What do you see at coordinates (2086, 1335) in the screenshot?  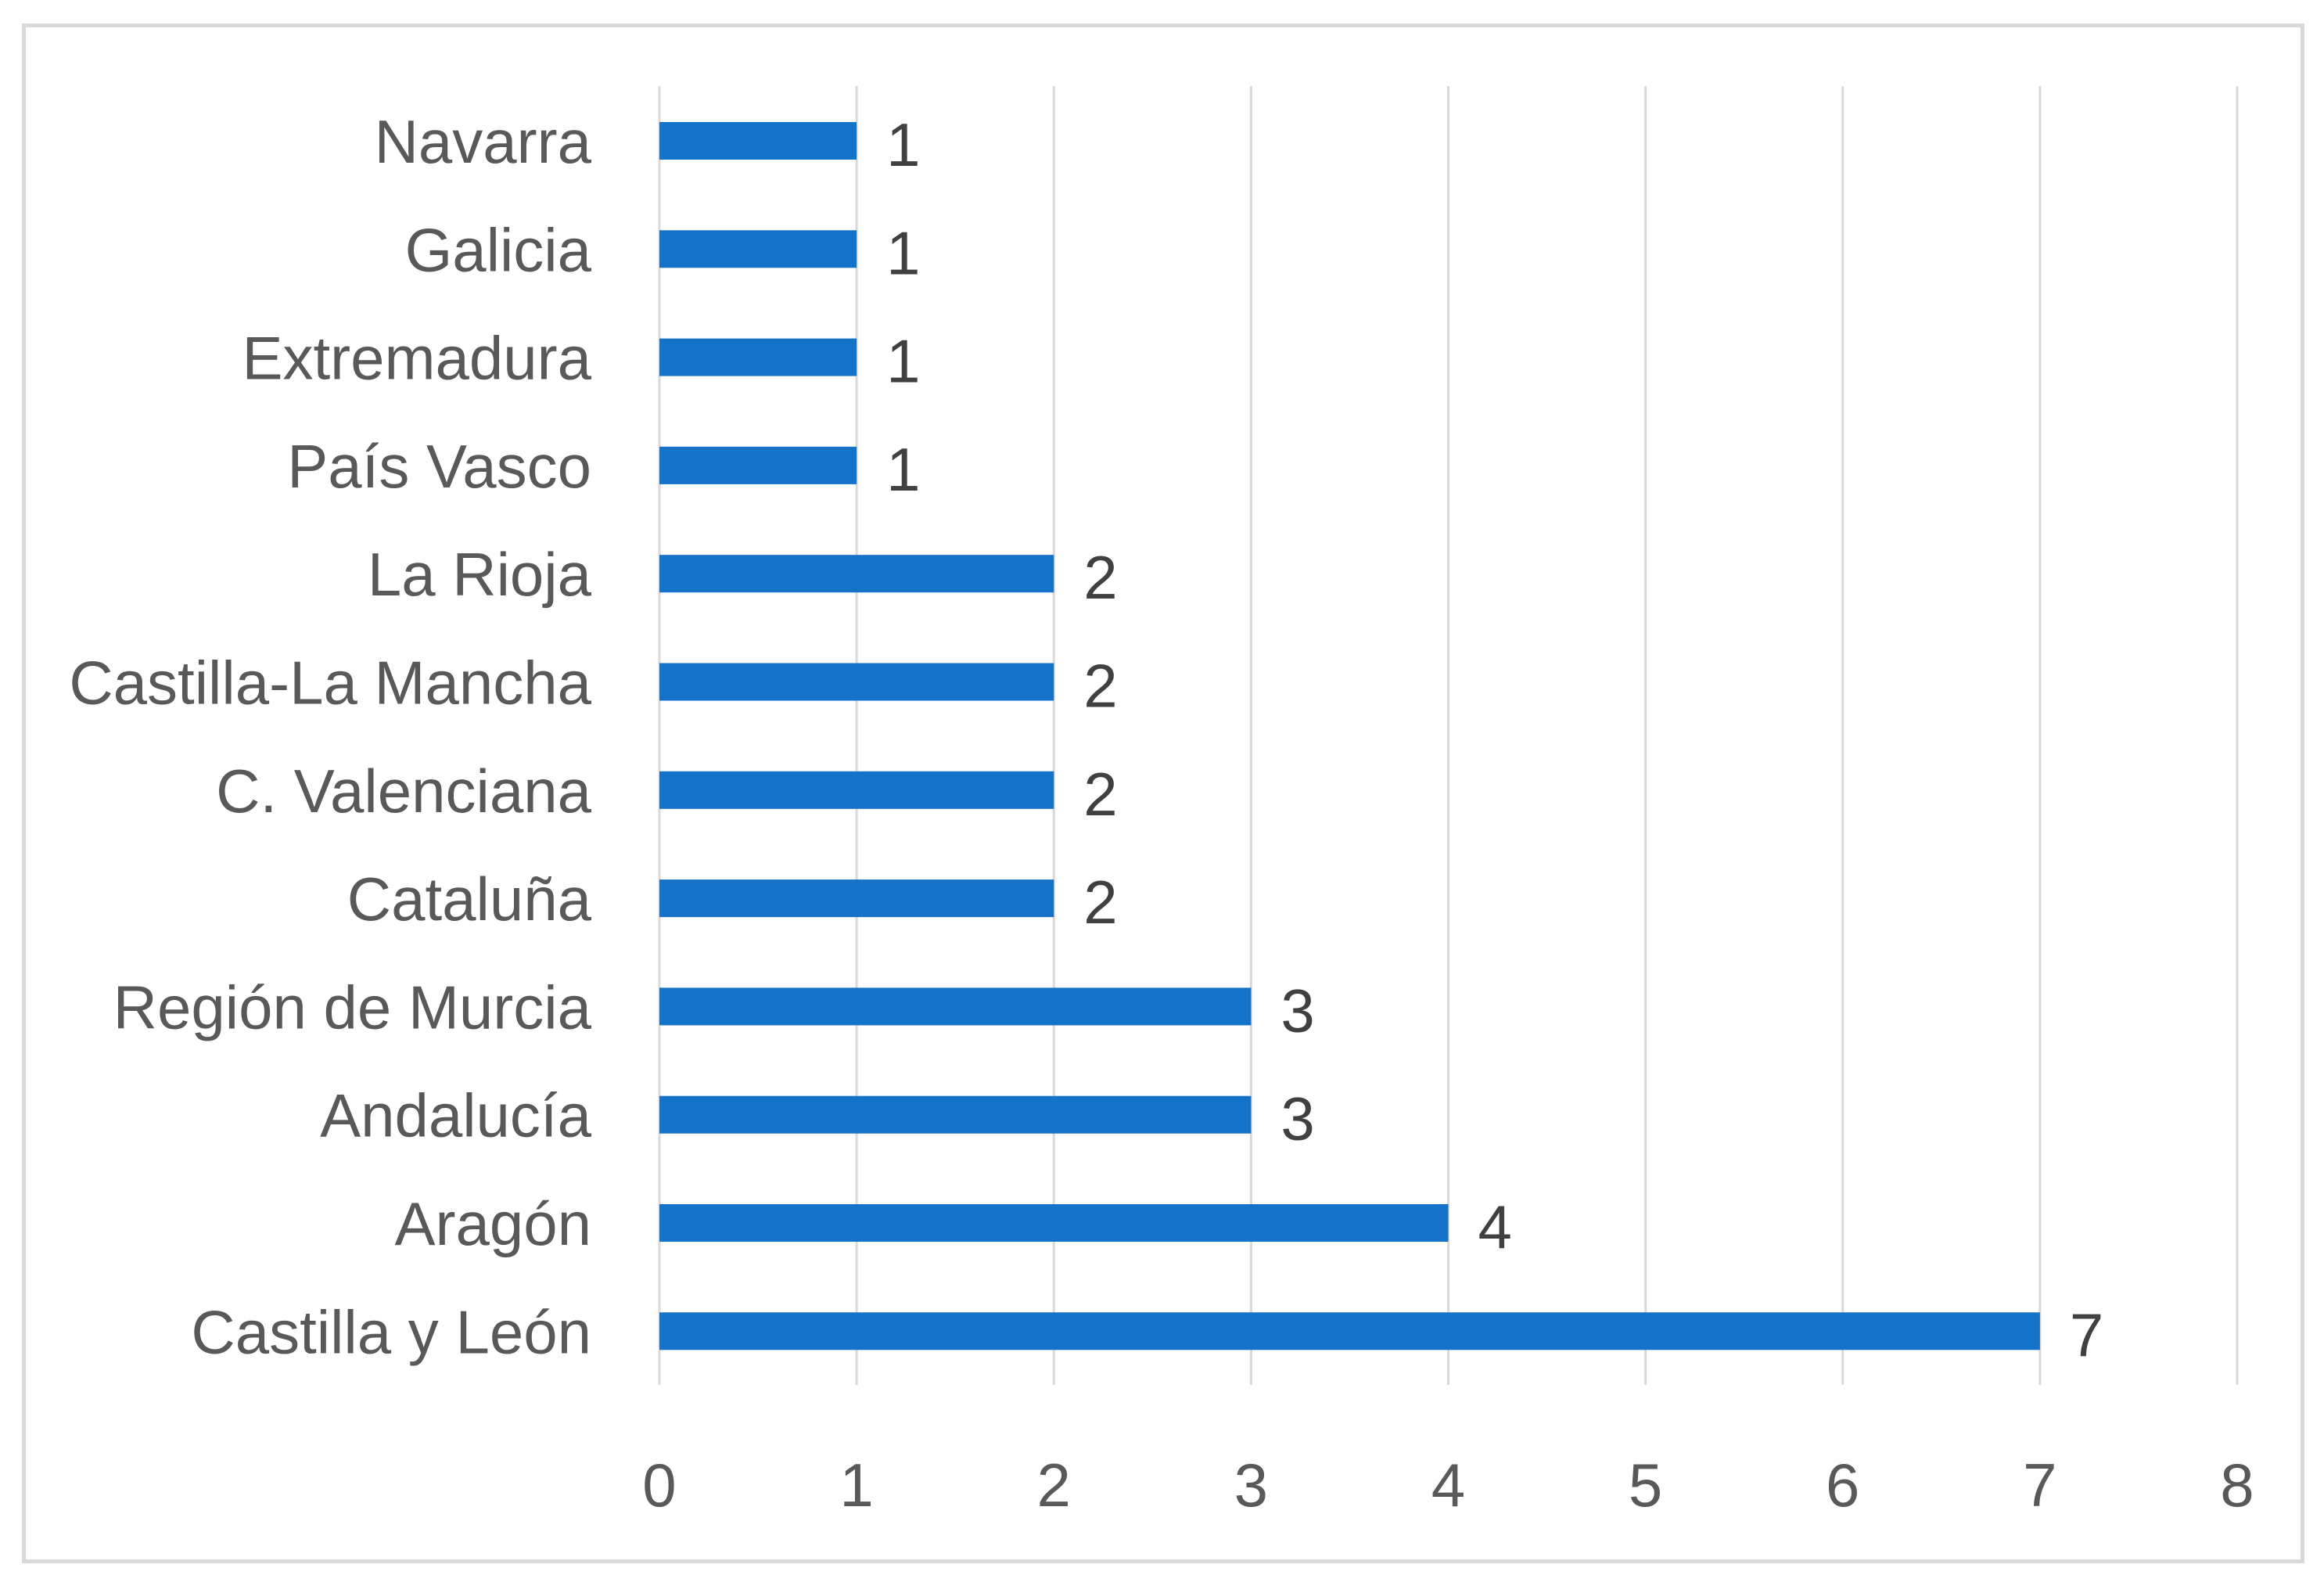 I see `data-label: 7` at bounding box center [2086, 1335].